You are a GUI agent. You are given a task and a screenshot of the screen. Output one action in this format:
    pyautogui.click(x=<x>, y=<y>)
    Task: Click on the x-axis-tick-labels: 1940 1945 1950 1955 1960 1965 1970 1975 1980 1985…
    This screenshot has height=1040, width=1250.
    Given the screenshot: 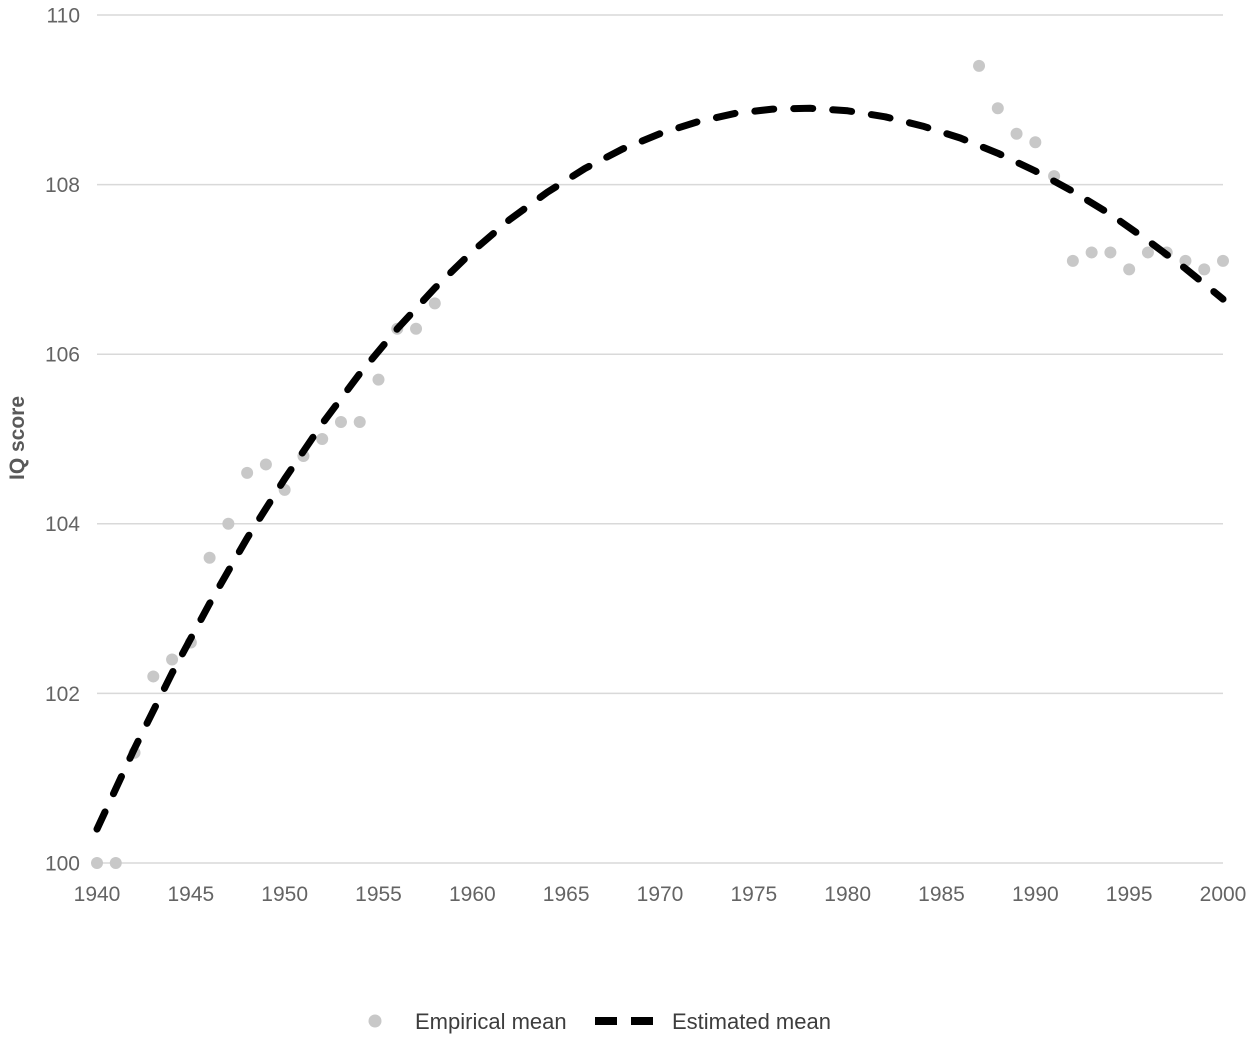 What is the action you would take?
    pyautogui.click(x=660, y=894)
    